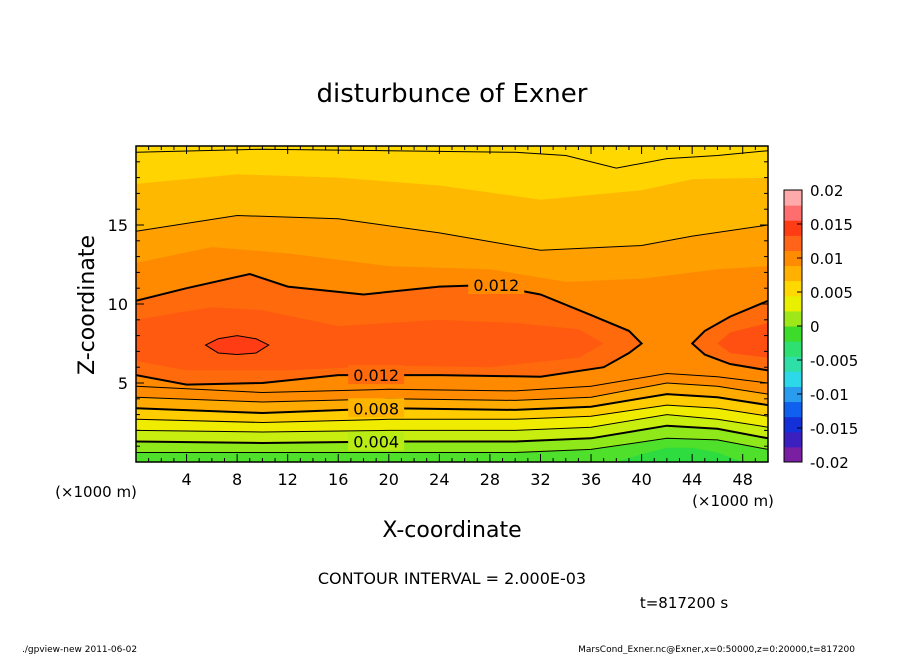 The width and height of the screenshot is (904, 654). What do you see at coordinates (79, 649) in the screenshot?
I see `footer-left: ./gpview-new 2011-06-02` at bounding box center [79, 649].